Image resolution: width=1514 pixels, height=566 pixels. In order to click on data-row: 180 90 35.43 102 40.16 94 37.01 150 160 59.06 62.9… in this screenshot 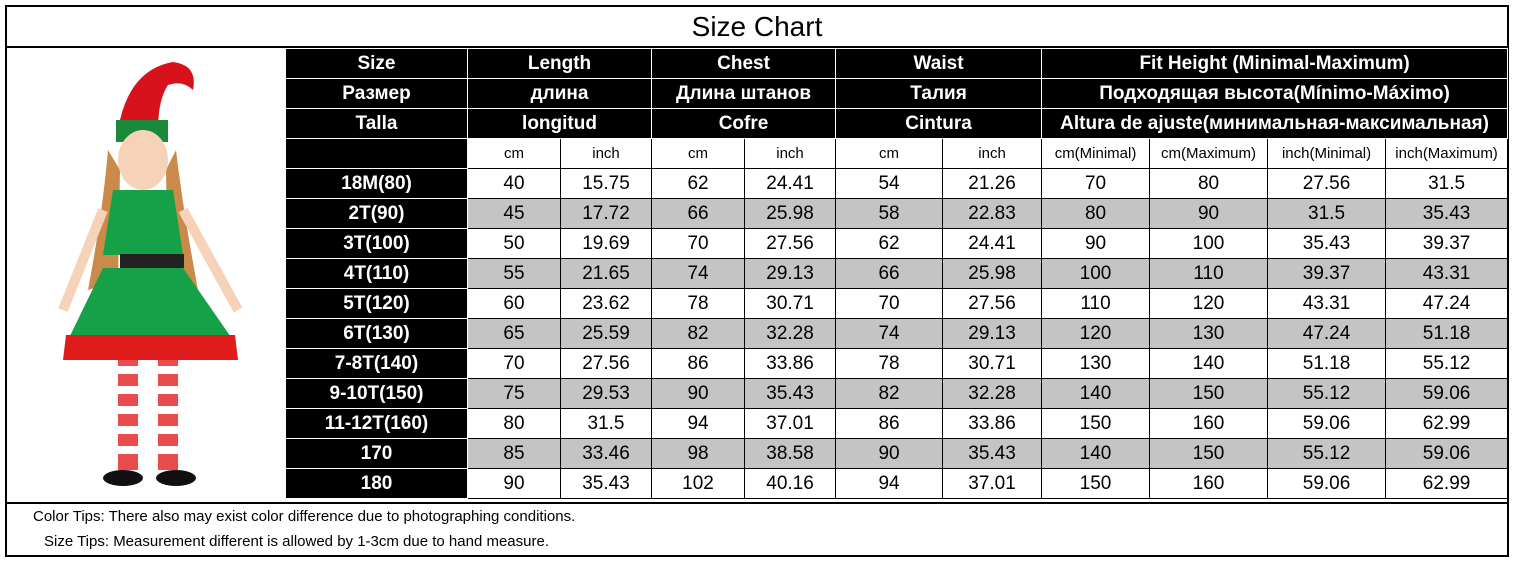, I will do `click(897, 483)`.